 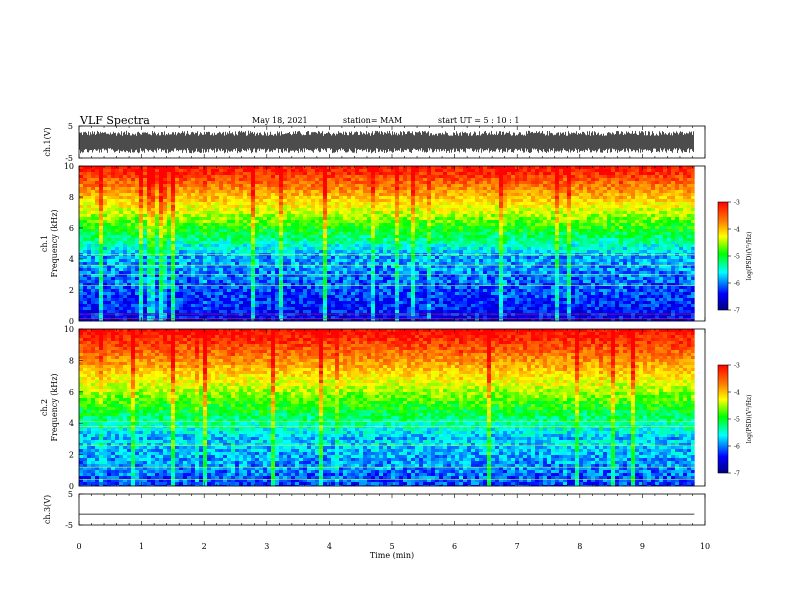 I want to click on ch1-ytick-label: 5, so click(x=70, y=126).